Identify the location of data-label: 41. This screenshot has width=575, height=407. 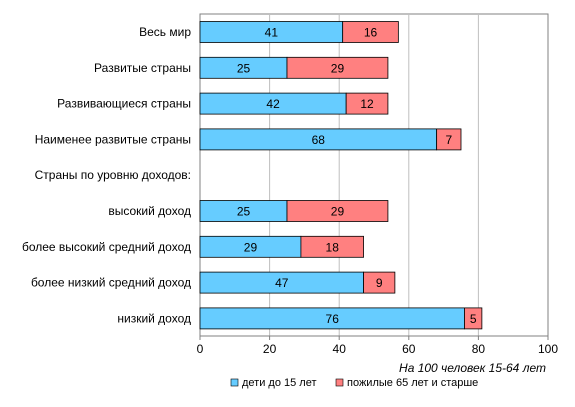
(272, 33).